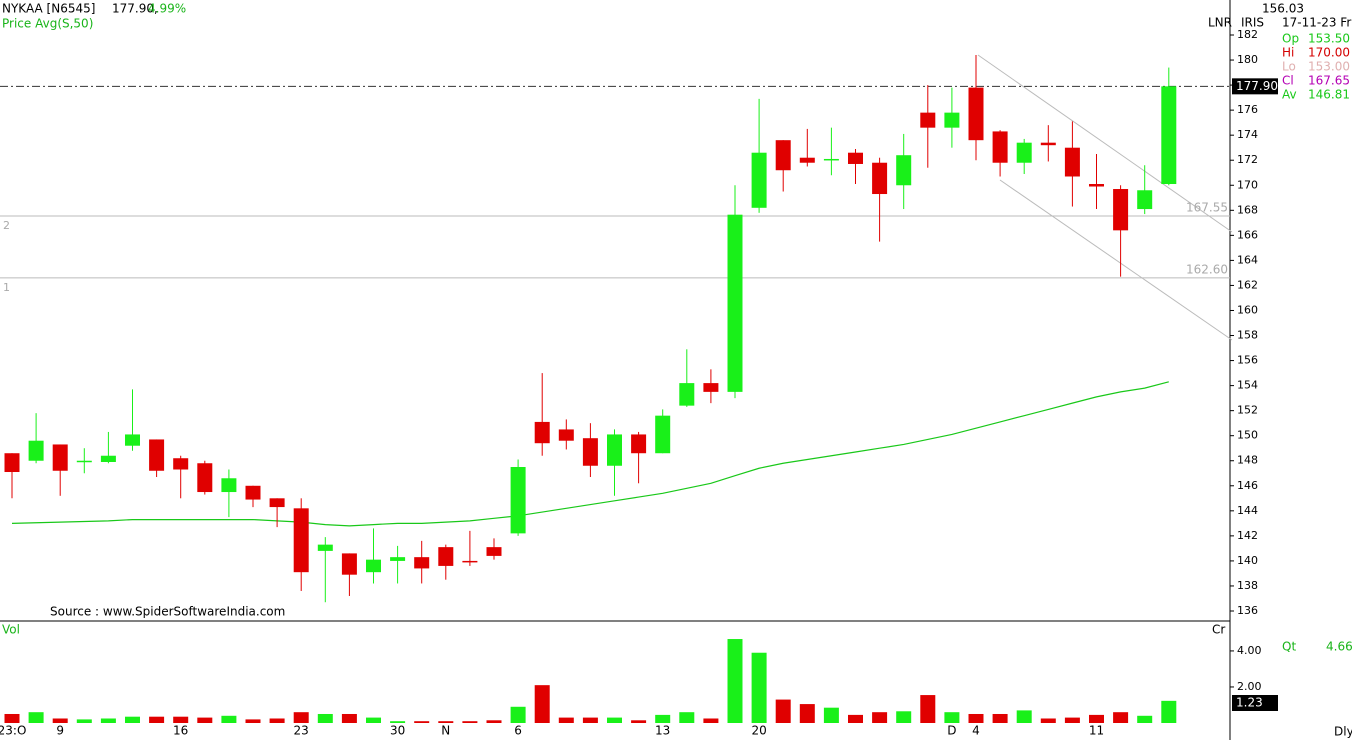 The height and width of the screenshot is (740, 1352). Describe the element at coordinates (1329, 95) in the screenshot. I see `info-value: 146.81` at that location.